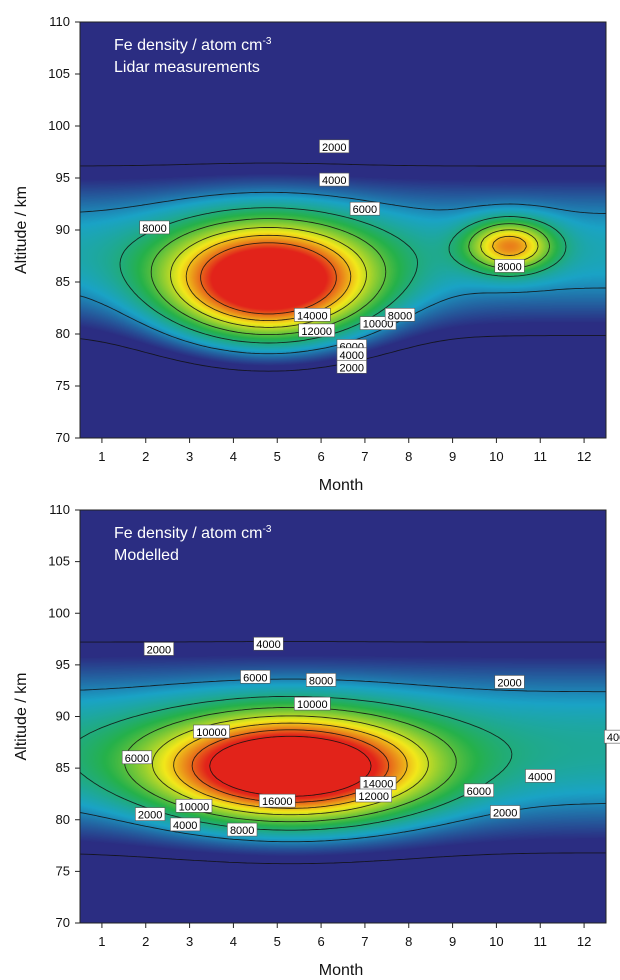  Describe the element at coordinates (541, 941) in the screenshot. I see `model-x-tick-label: 11` at that location.